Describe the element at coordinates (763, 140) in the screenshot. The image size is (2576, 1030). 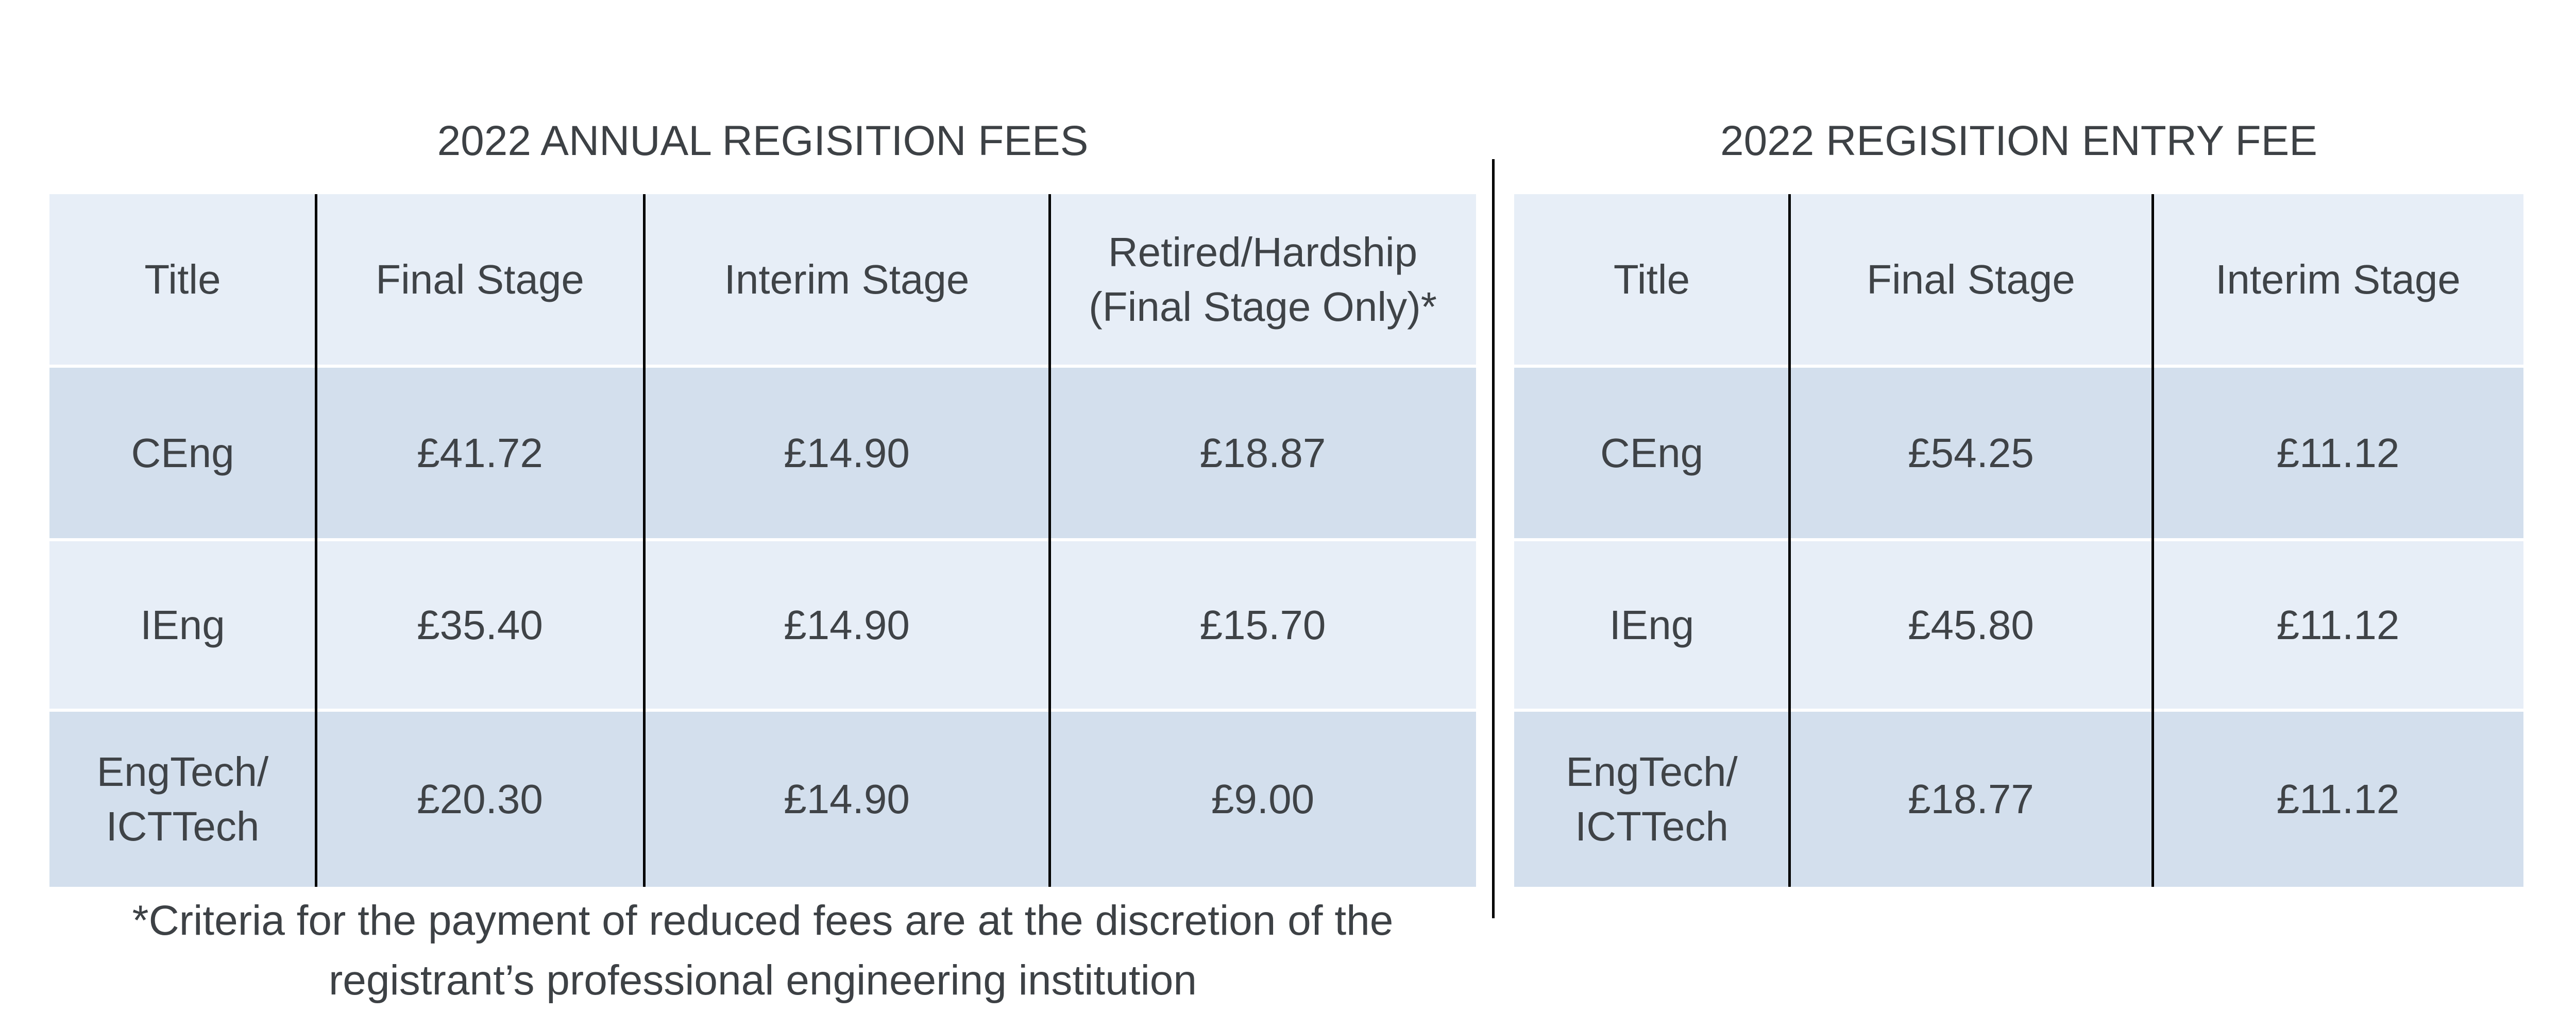
I see `annual-fees-title: 2022 ANNUAL REGISITION FEES` at that location.